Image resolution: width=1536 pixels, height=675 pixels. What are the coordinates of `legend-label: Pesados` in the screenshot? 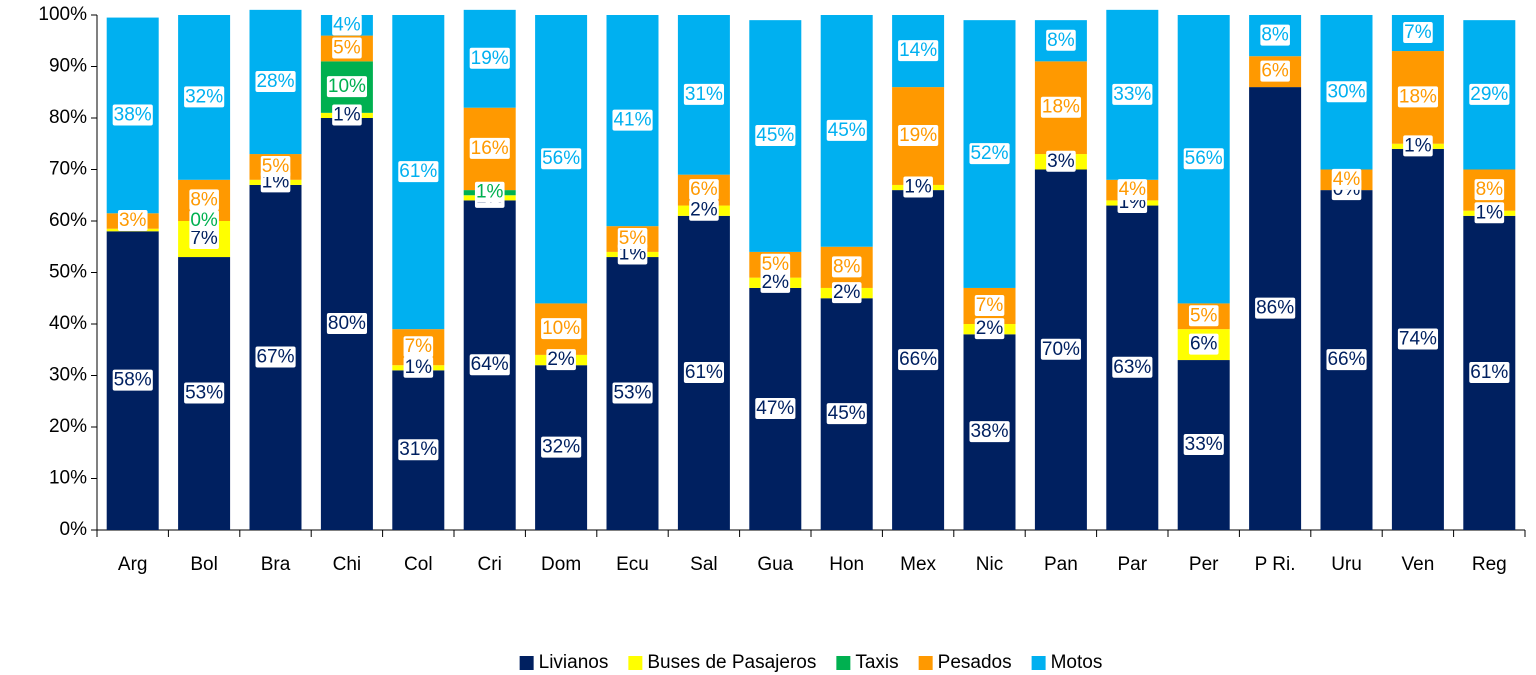 It's located at (975, 662).